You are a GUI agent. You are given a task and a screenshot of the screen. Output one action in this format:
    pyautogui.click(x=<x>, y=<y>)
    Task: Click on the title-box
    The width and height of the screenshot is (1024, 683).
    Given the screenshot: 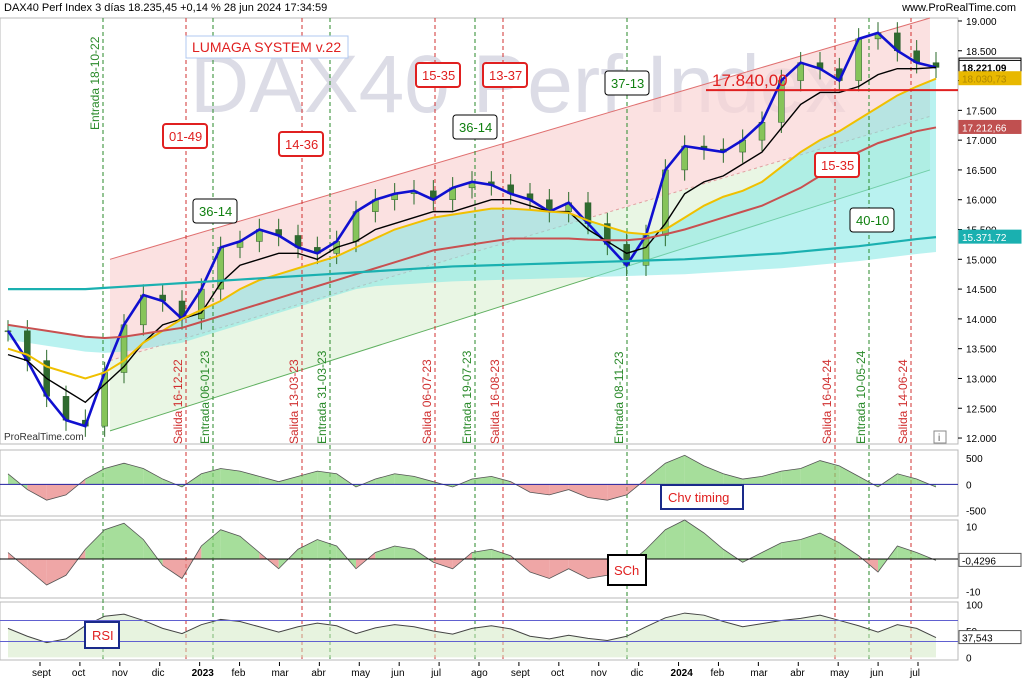 What is the action you would take?
    pyautogui.click(x=267, y=47)
    